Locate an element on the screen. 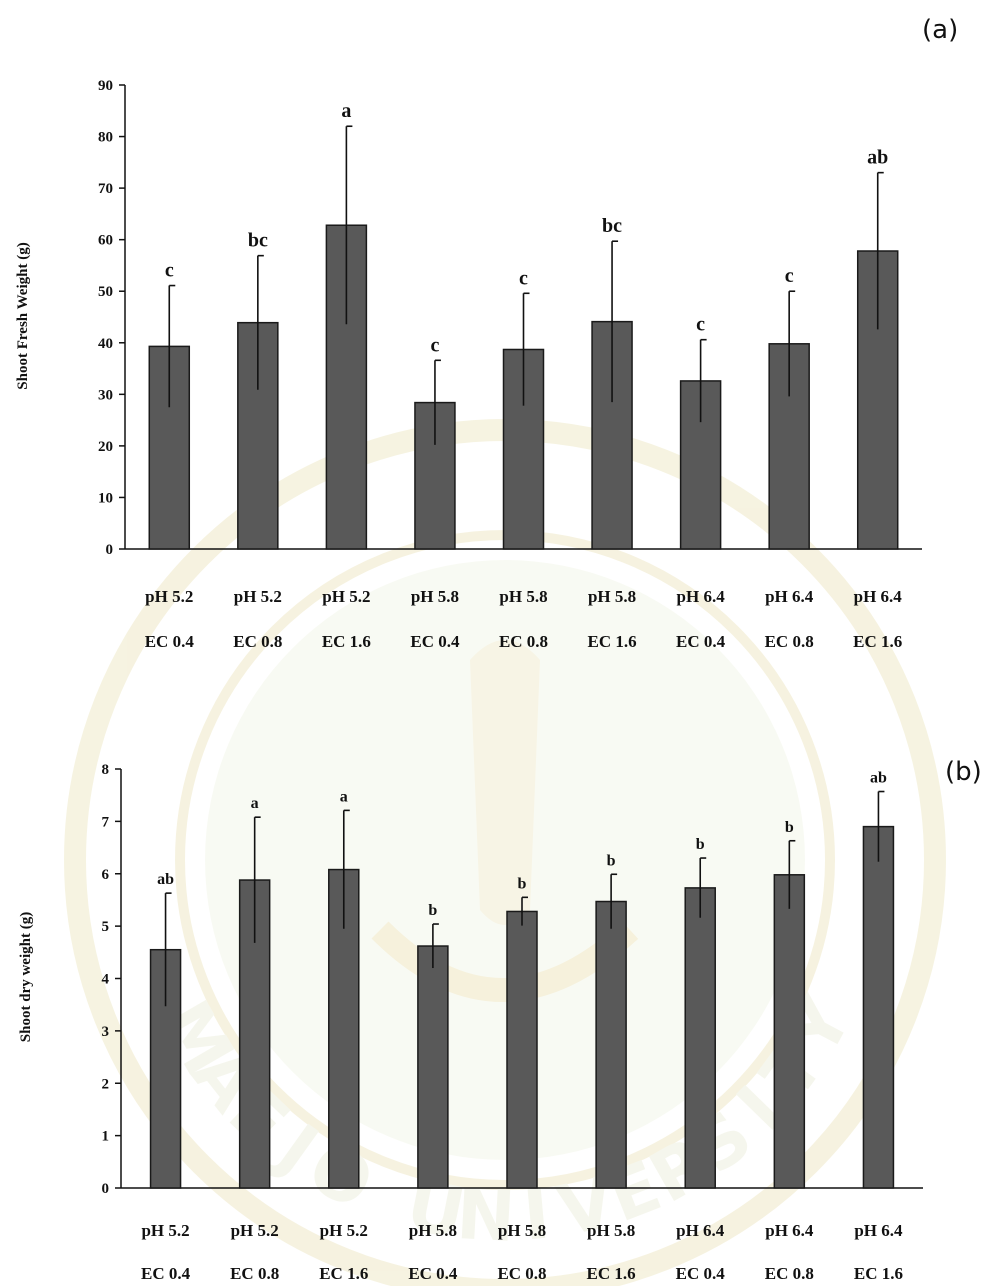  chart-b-y-tick-label: 0 is located at coordinates (106, 1189).